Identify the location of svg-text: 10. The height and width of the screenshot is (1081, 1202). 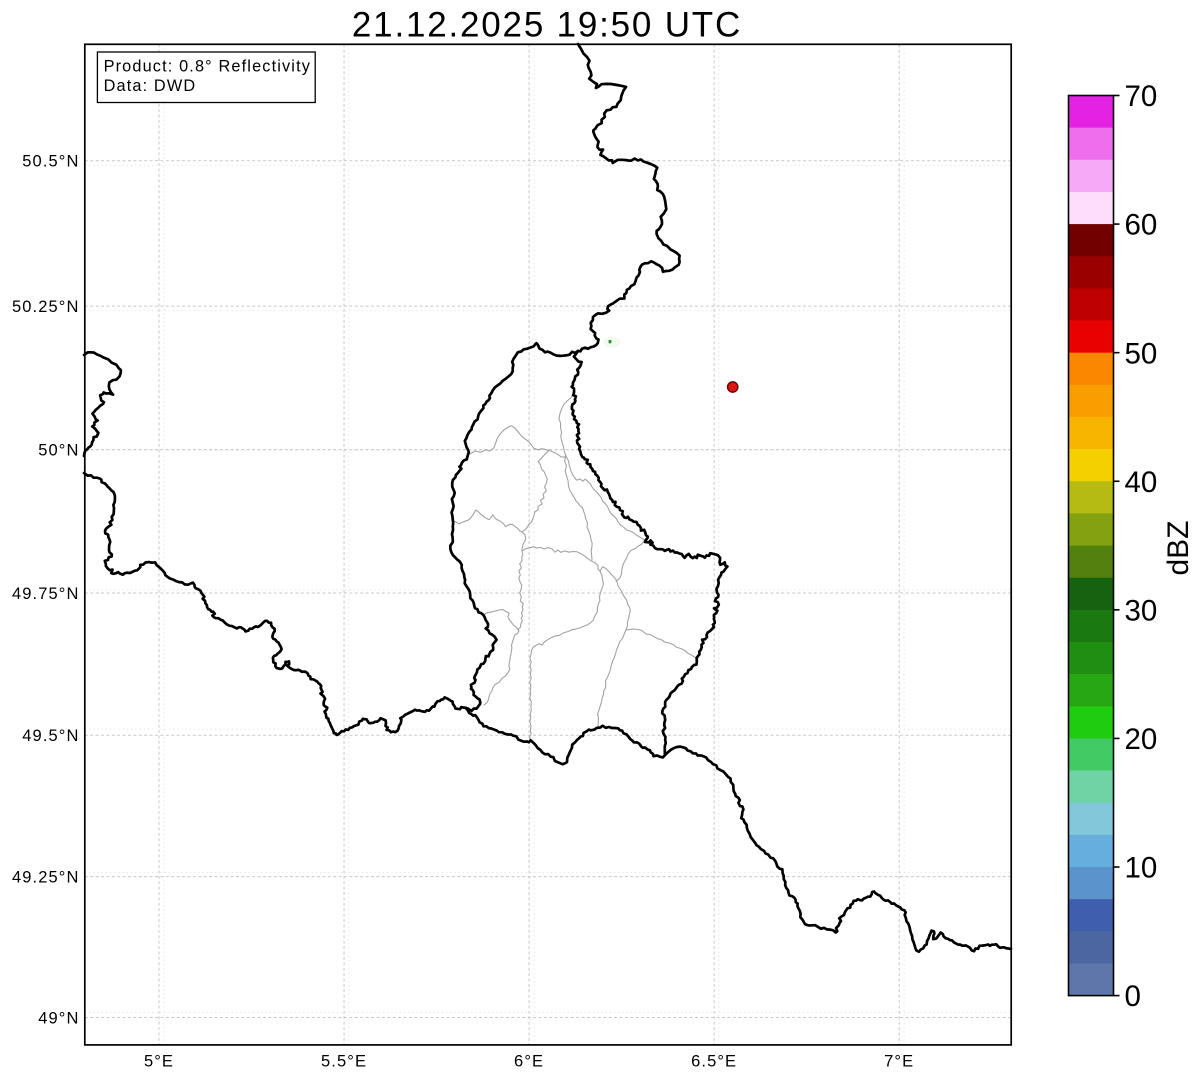
(1141, 868).